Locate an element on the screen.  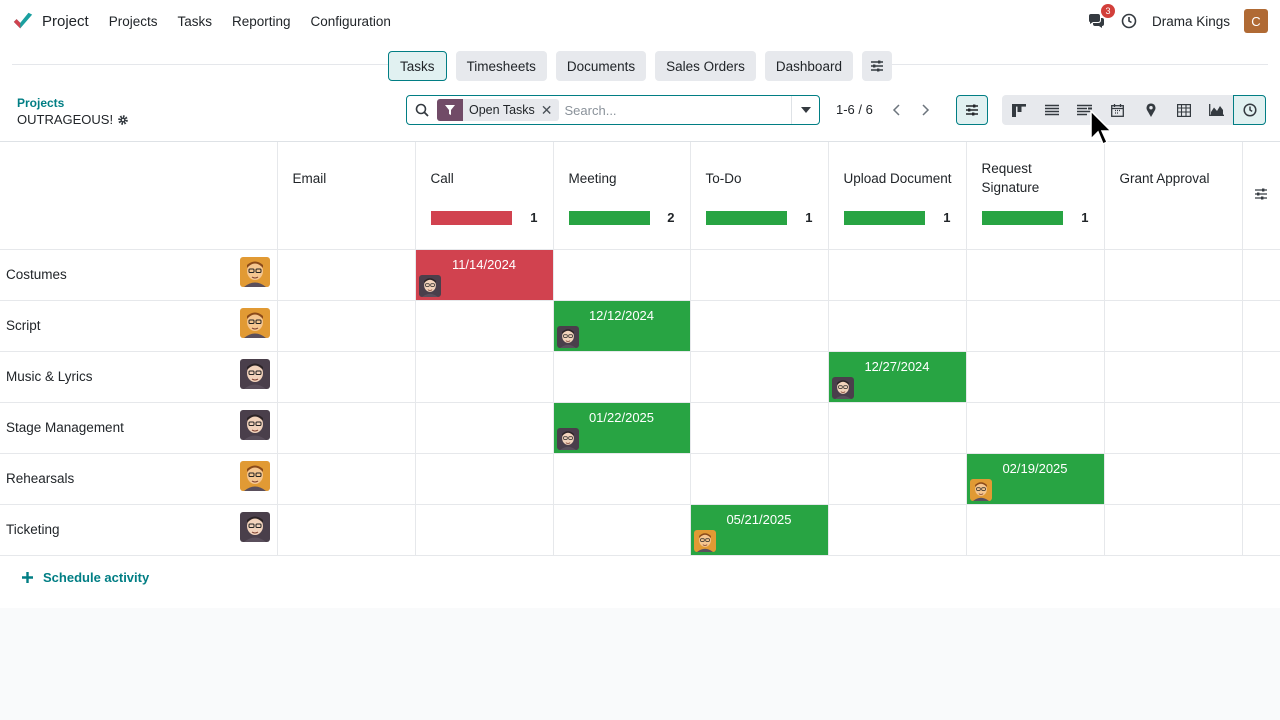
activity-cell: 05/21/2025 is located at coordinates (759, 530).